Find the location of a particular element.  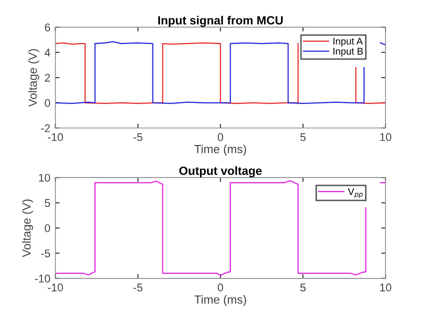

y-tick-label: -10 is located at coordinates (42, 278).